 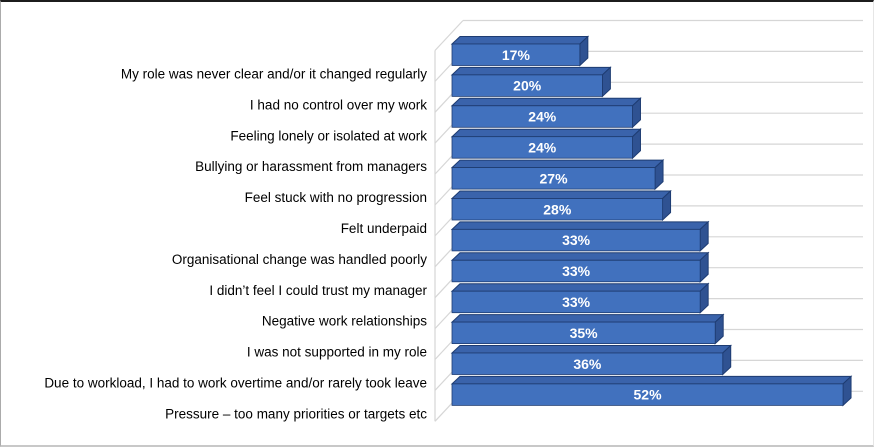 What do you see at coordinates (299, 259) in the screenshot?
I see `category-label: Organisational change was handled poorly` at bounding box center [299, 259].